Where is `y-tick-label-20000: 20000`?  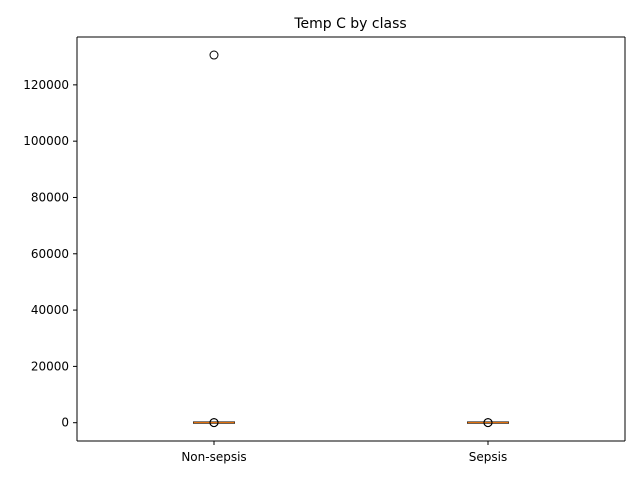
y-tick-label-20000: 20000 is located at coordinates (50, 366).